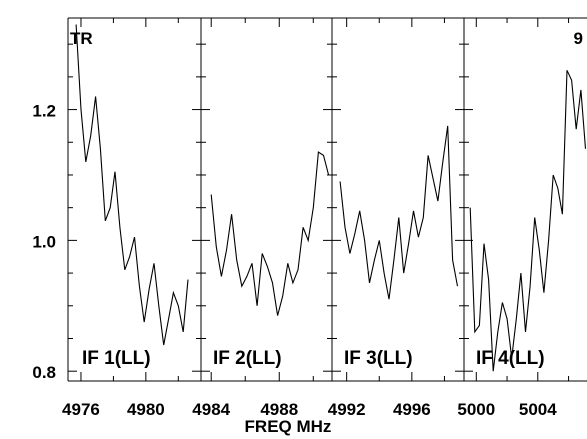  I want to click on x-tick-label: 5000, so click(476, 409).